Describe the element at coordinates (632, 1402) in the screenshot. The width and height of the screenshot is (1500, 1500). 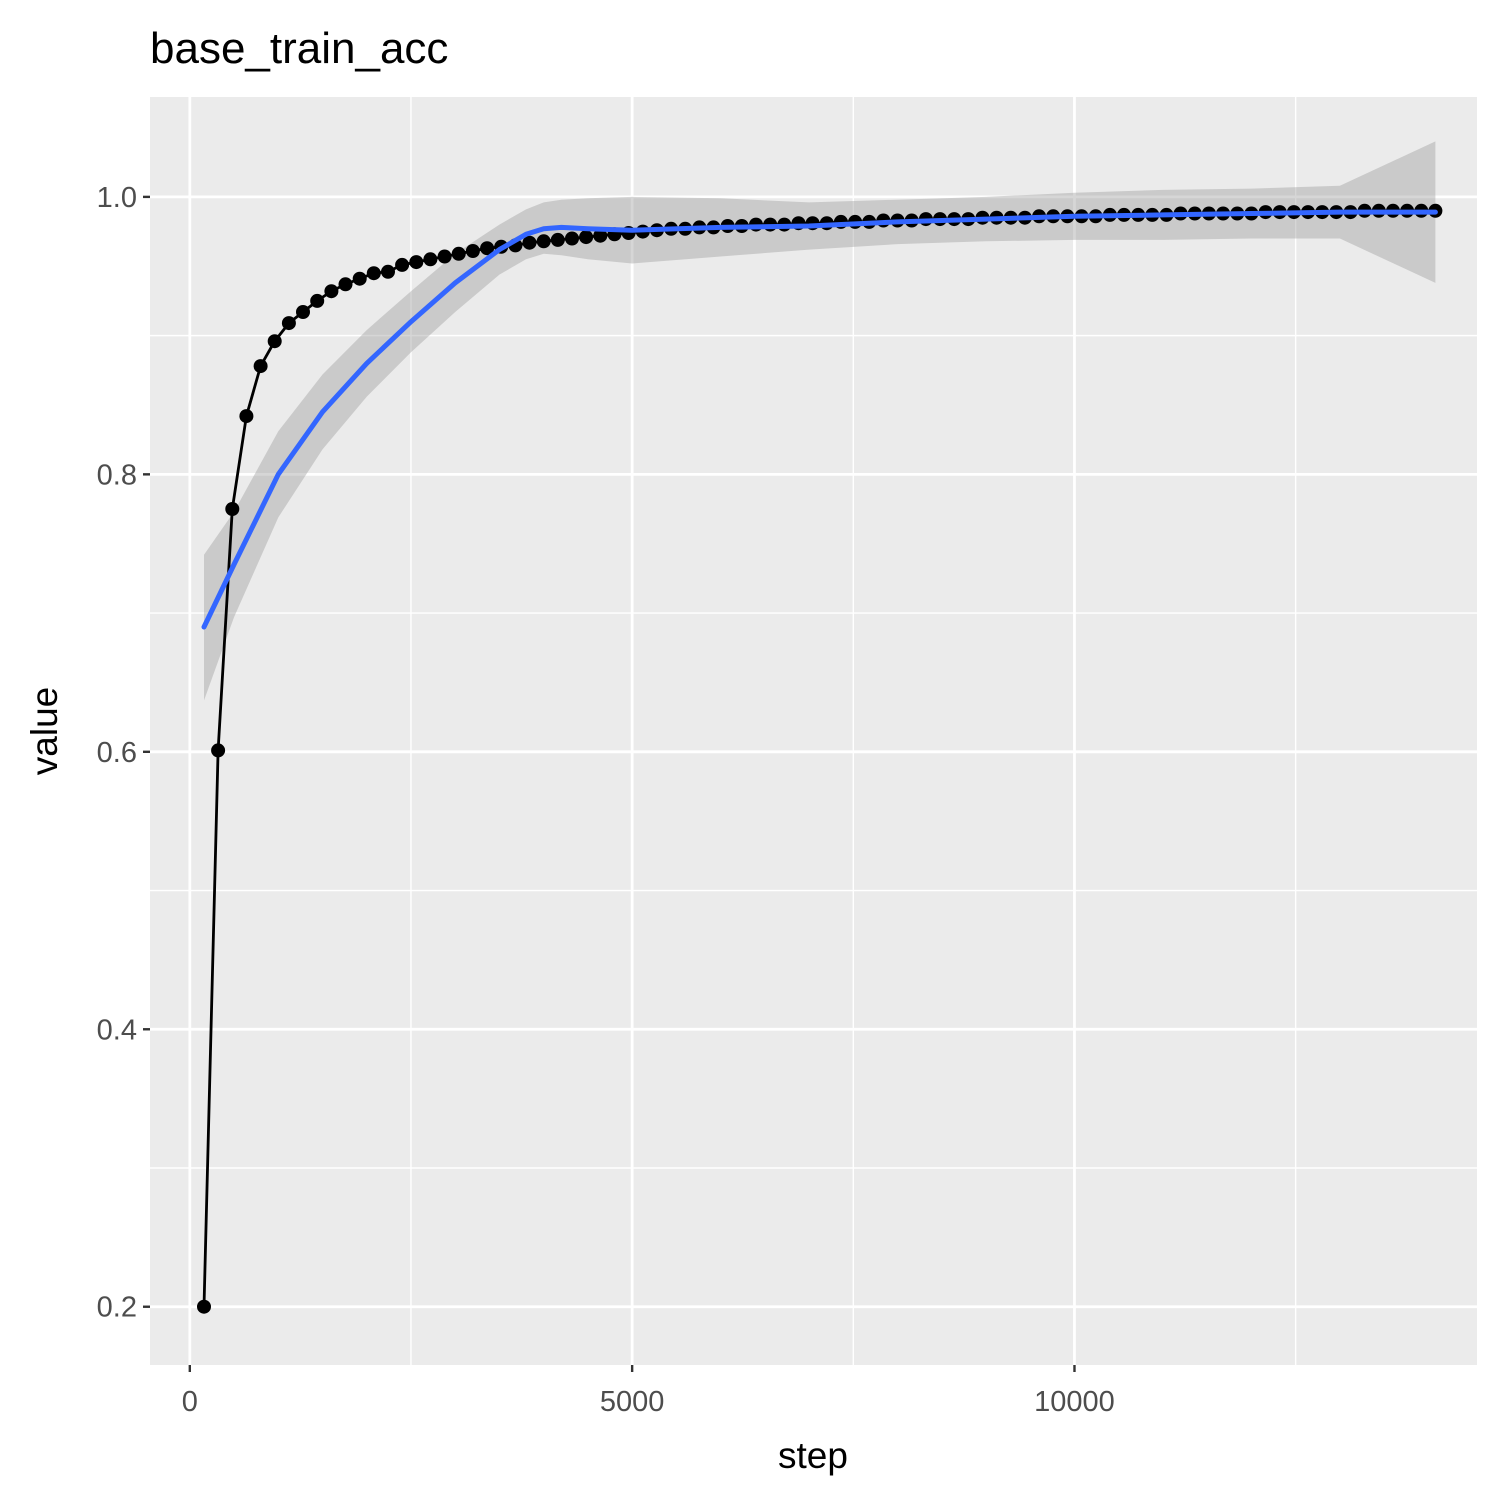
I see `x-tick-label: 5000` at that location.